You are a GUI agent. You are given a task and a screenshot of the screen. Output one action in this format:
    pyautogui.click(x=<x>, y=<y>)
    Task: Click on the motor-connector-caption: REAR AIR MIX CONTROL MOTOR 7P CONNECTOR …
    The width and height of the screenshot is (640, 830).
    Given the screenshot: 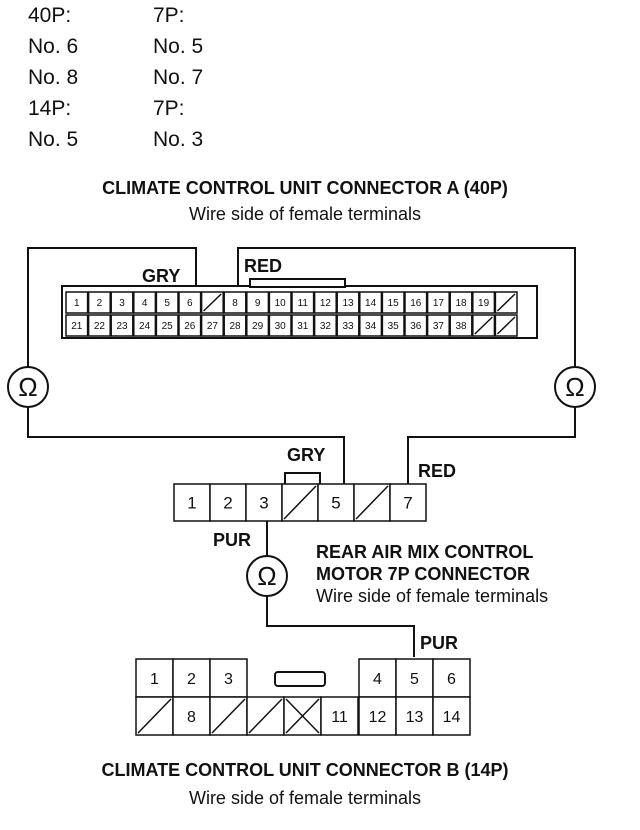 What is the action you would take?
    pyautogui.click(x=432, y=574)
    